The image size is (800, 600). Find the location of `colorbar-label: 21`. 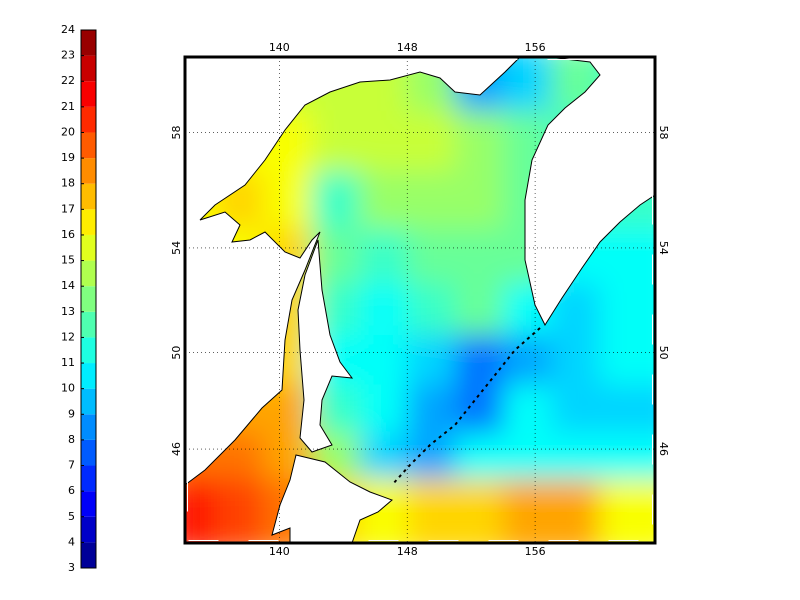

colorbar-label: 21 is located at coordinates (68, 106).